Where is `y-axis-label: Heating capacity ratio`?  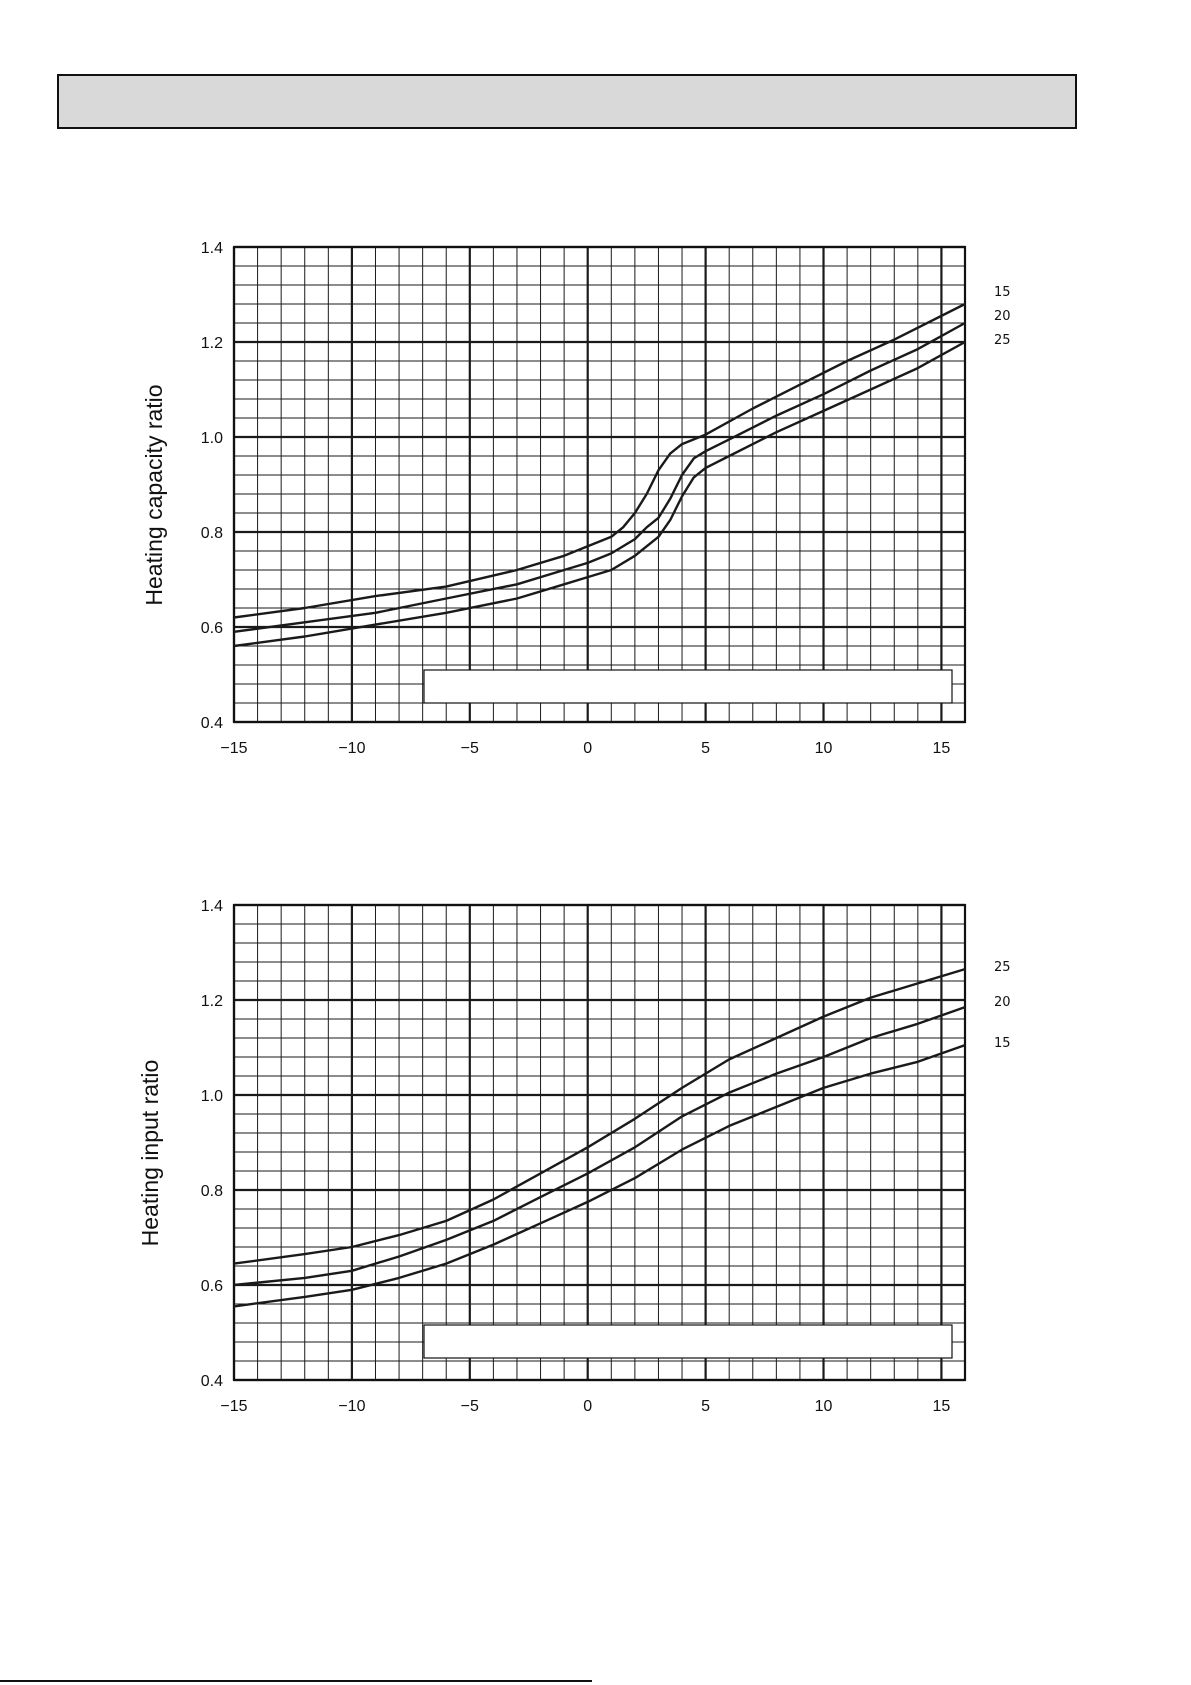
y-axis-label: Heating capacity ratio is located at coordinates (154, 494).